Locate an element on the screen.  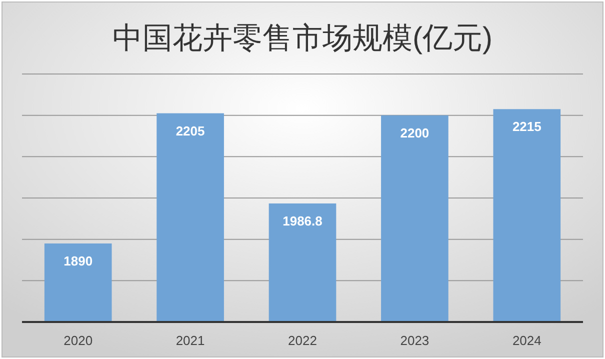
x-tick-label: 2022 is located at coordinates (302, 340).